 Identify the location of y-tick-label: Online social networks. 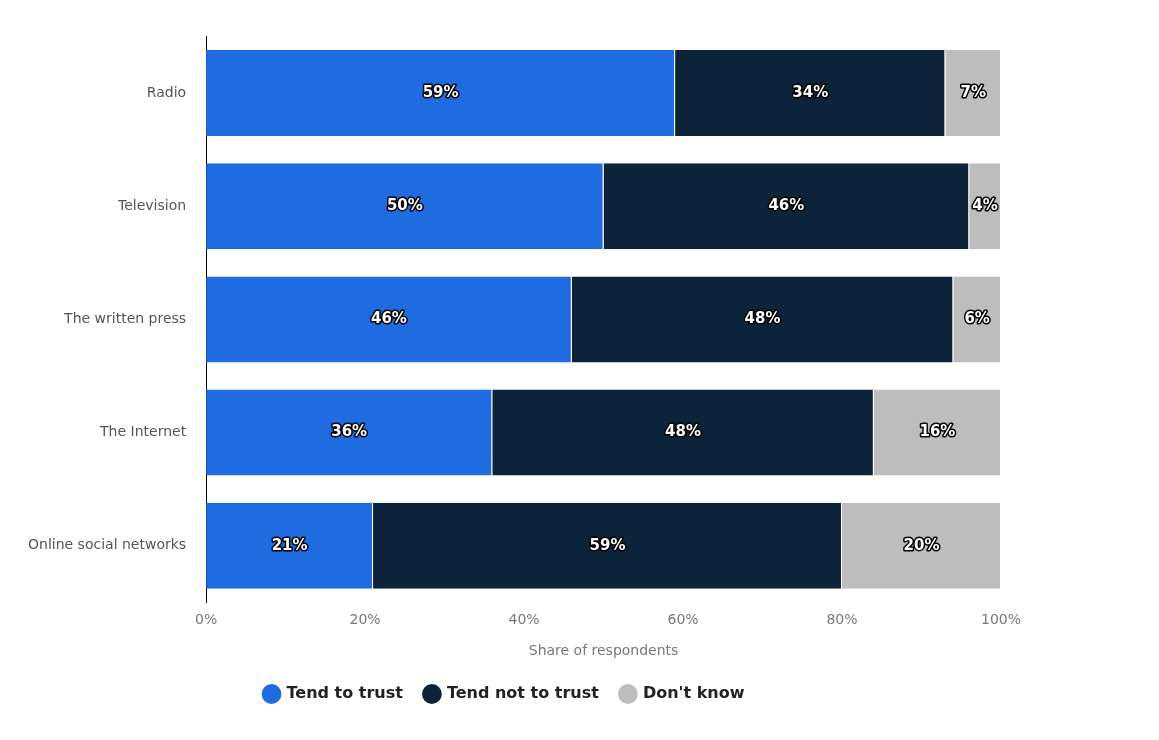
(107, 544).